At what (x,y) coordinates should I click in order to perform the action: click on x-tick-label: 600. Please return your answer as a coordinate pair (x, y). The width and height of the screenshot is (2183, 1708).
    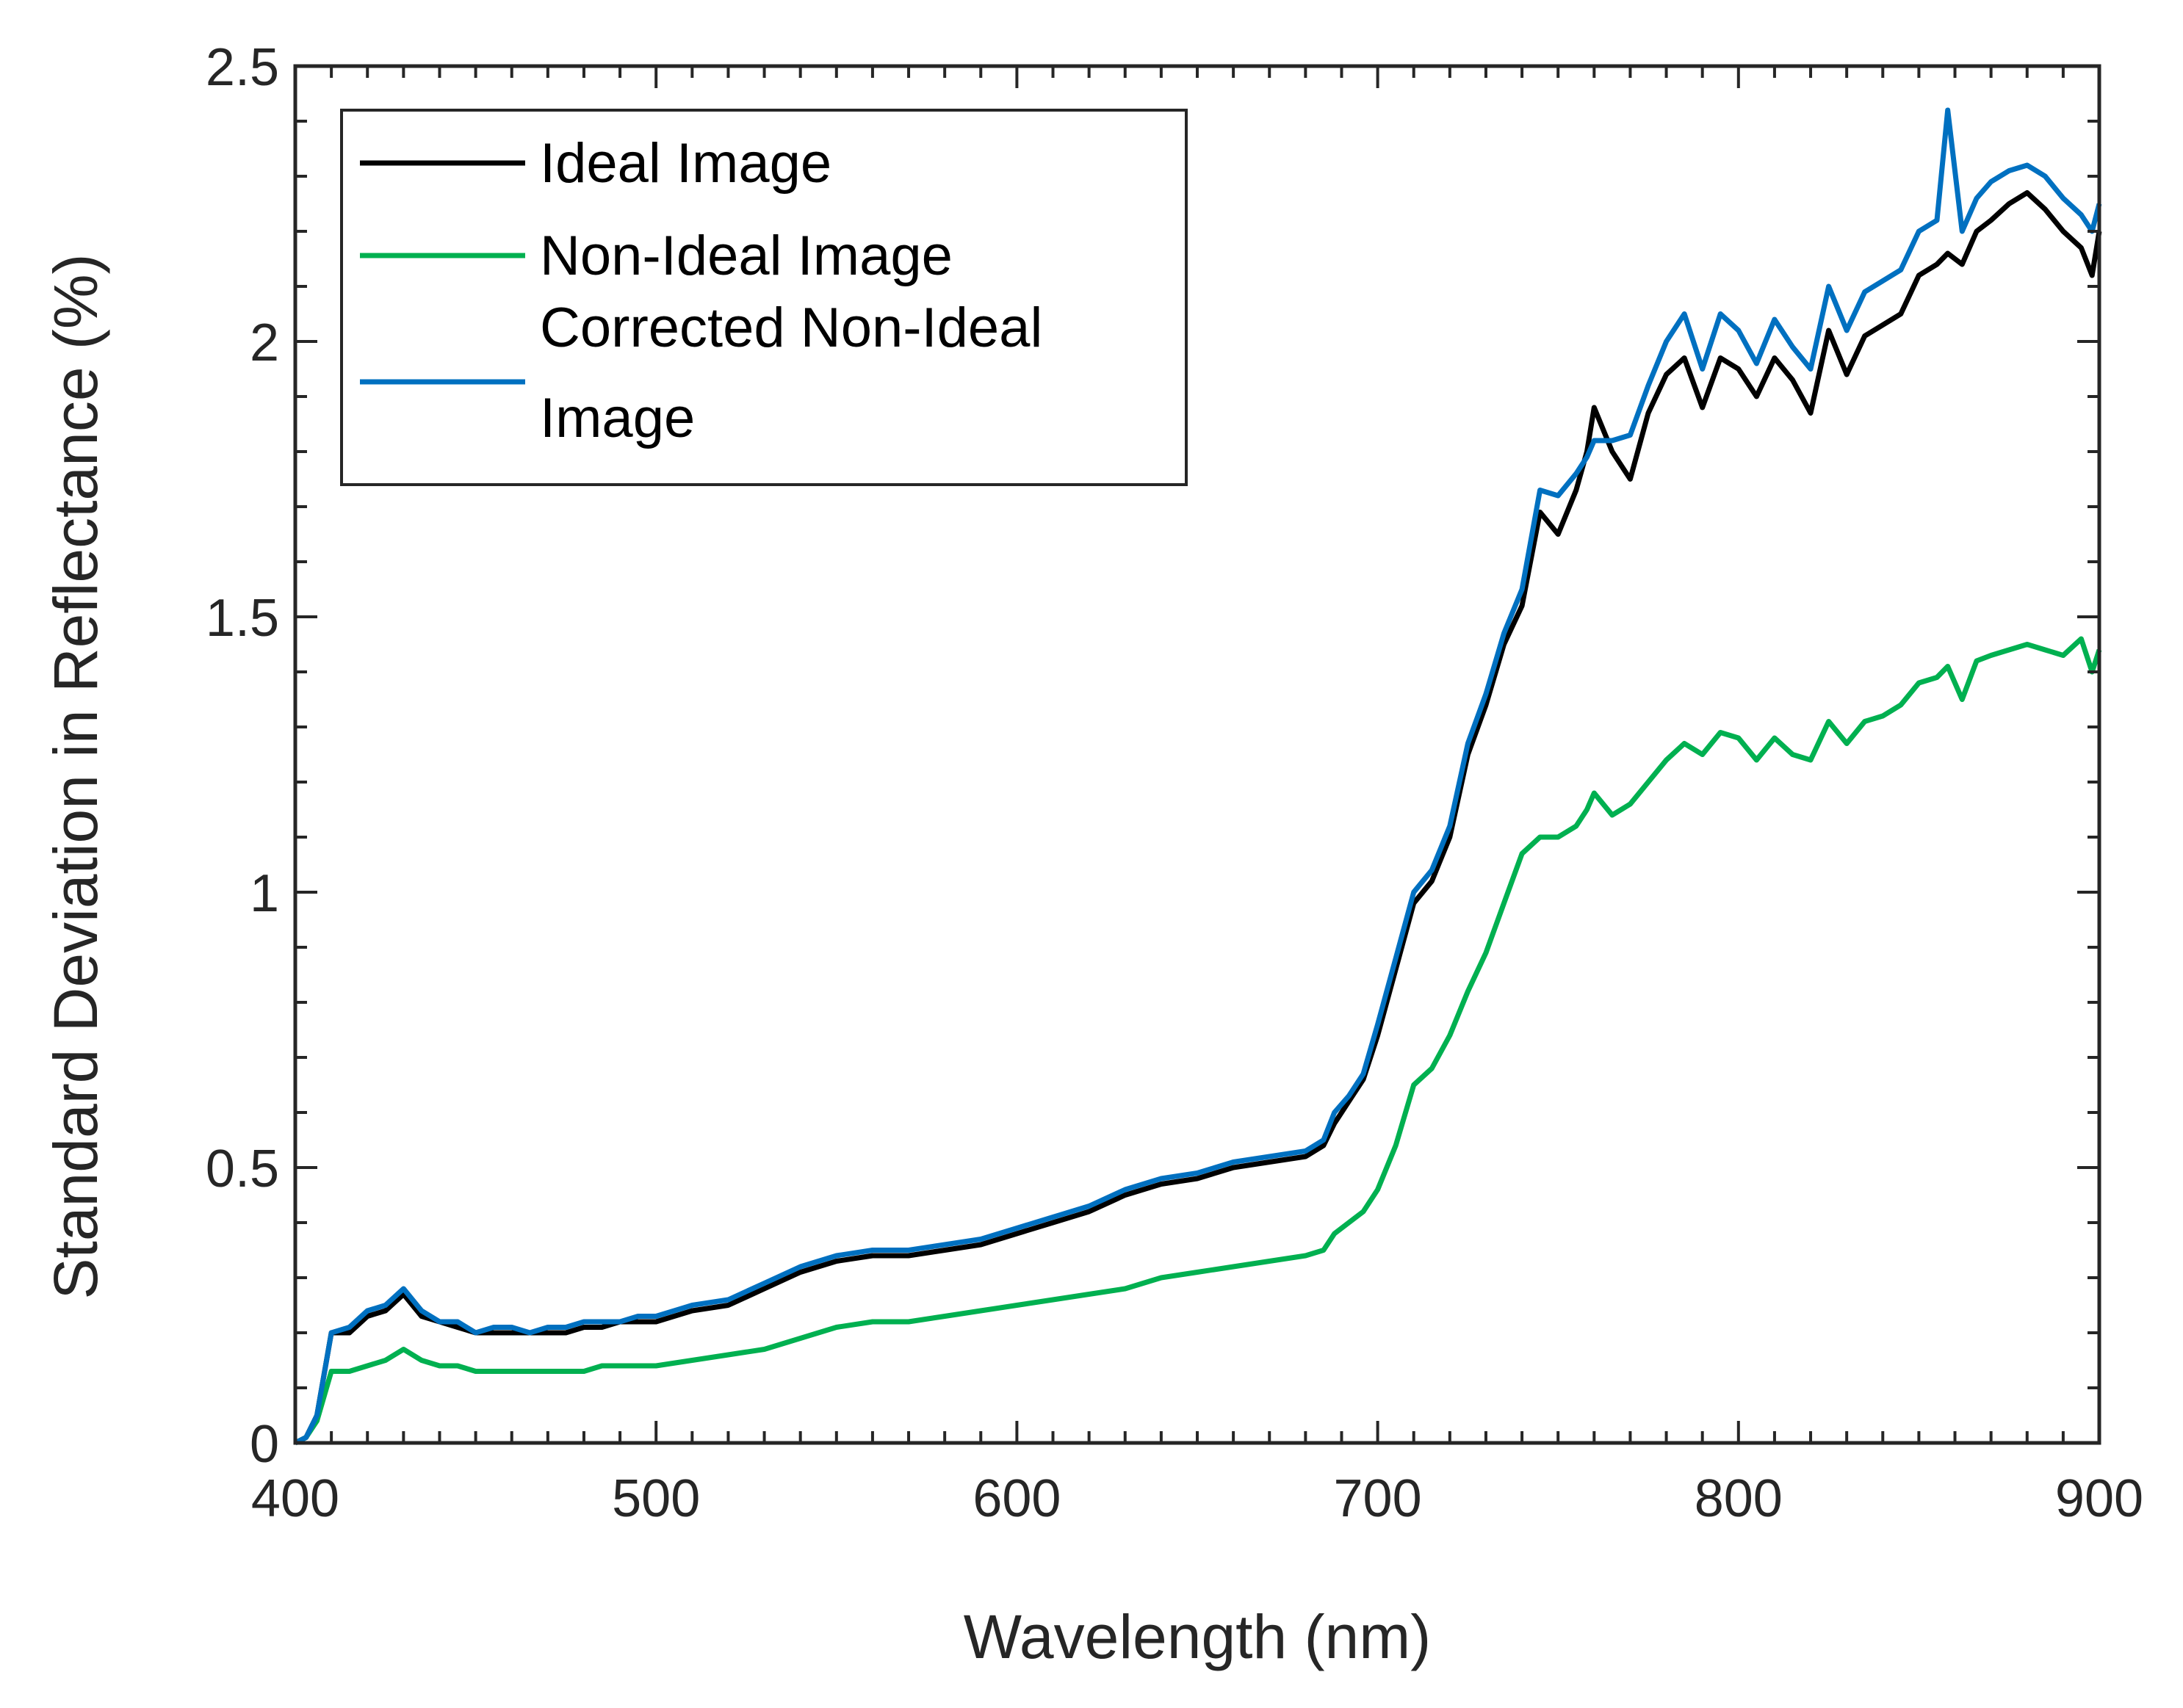
    Looking at the image, I should click on (1017, 1498).